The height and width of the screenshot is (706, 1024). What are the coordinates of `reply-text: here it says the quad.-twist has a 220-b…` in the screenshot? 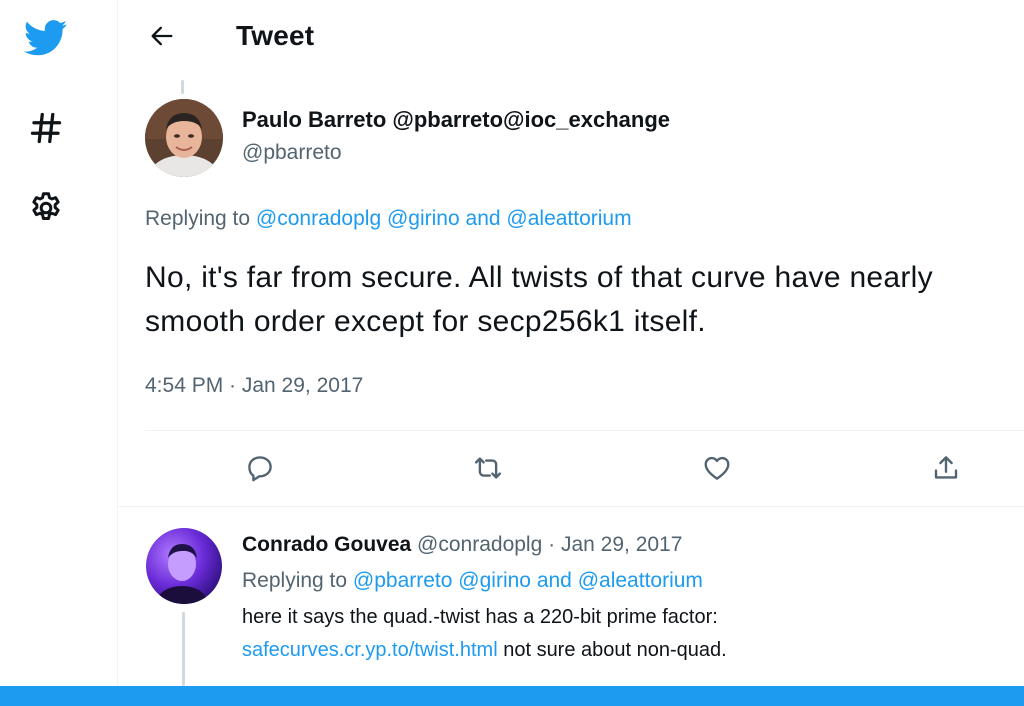 It's located at (622, 634).